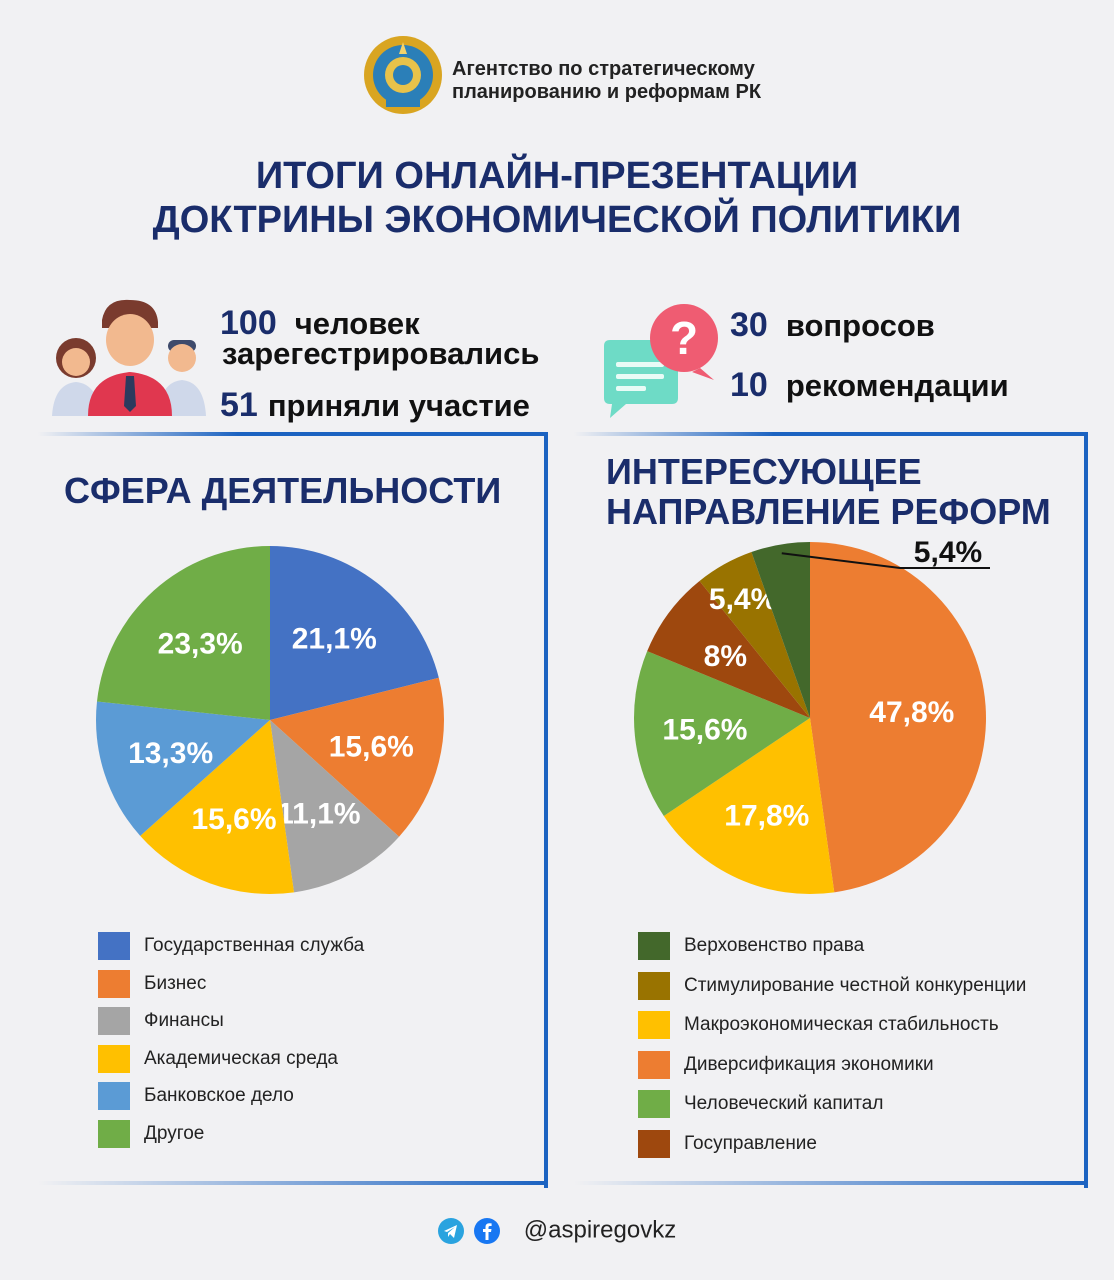  Describe the element at coordinates (860, 325) in the screenshot. I see `questions-text: вопросов` at that location.